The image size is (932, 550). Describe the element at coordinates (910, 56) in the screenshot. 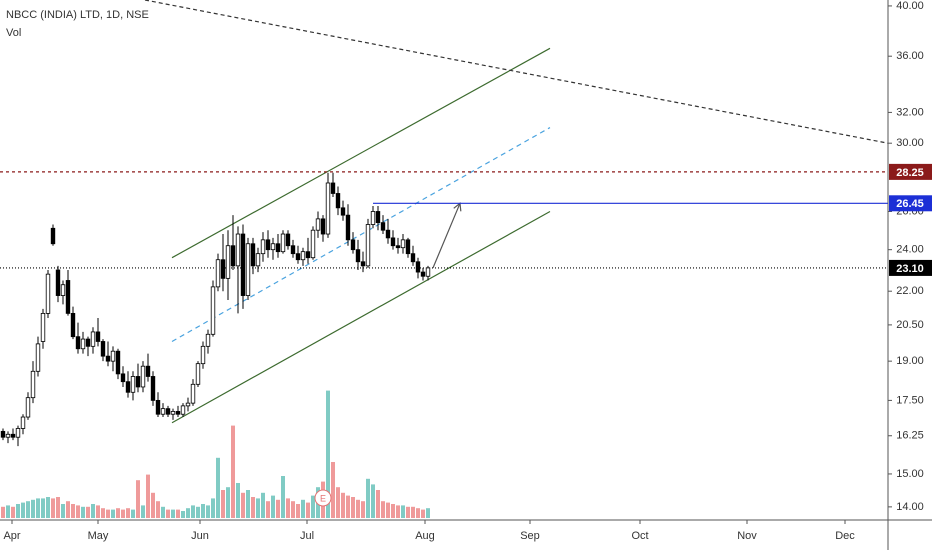

I see `y-tick-label: 36.00` at that location.